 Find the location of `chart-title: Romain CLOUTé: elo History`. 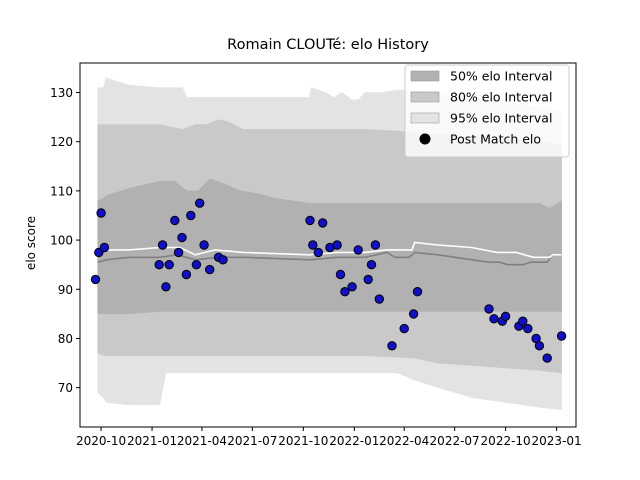

chart-title: Romain CLOUTé: elo History is located at coordinates (328, 45).